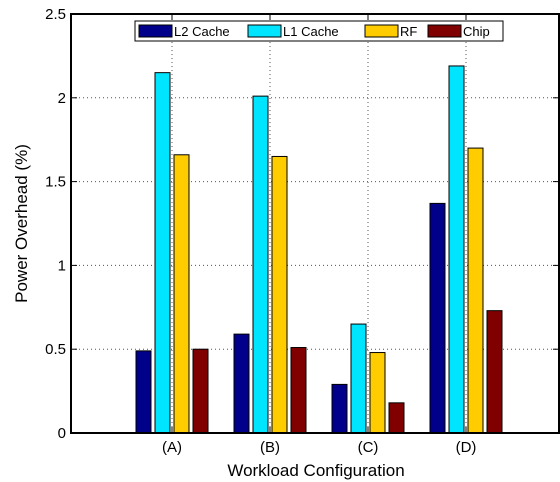 Image resolution: width=560 pixels, height=482 pixels. What do you see at coordinates (408, 31) in the screenshot?
I see `legend-label: RF` at bounding box center [408, 31].